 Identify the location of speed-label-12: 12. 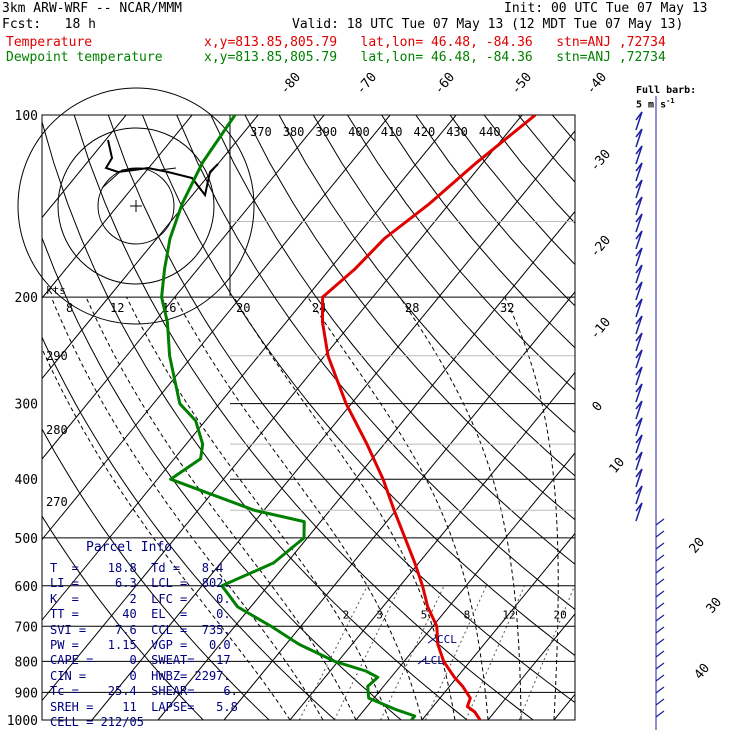
(117, 308).